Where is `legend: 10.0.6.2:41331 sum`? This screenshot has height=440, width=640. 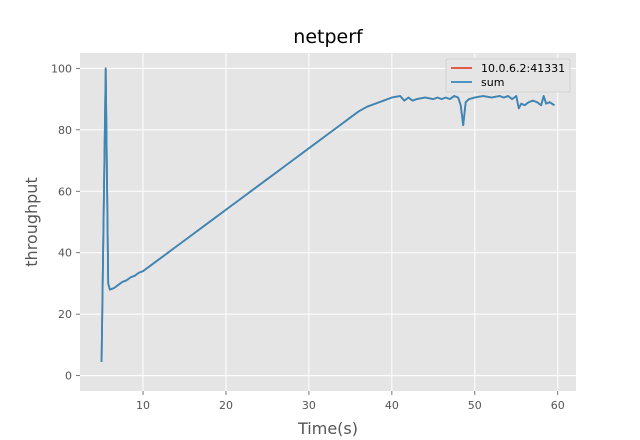 legend: 10.0.6.2:41331 sum is located at coordinates (508, 75).